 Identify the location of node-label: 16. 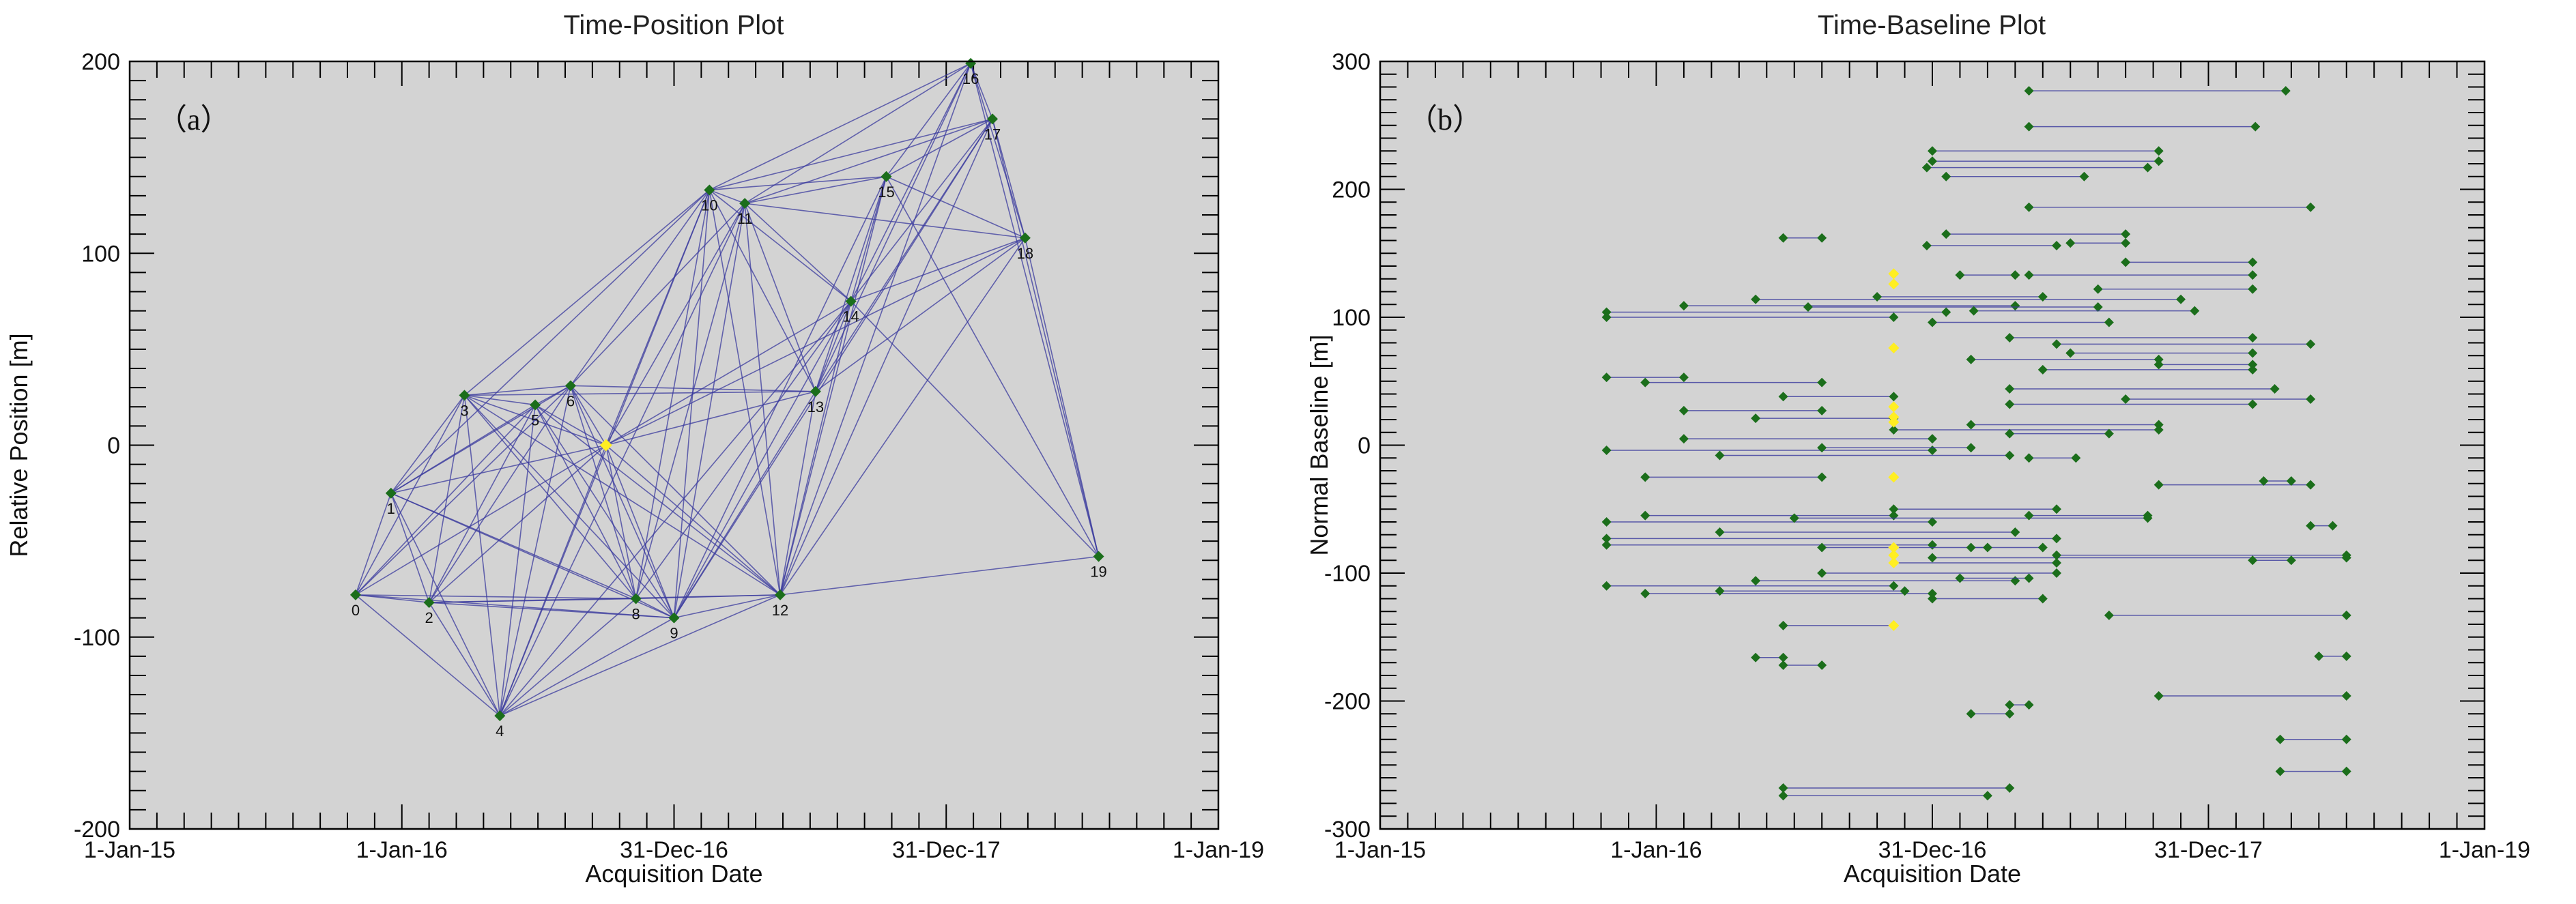
(970, 78).